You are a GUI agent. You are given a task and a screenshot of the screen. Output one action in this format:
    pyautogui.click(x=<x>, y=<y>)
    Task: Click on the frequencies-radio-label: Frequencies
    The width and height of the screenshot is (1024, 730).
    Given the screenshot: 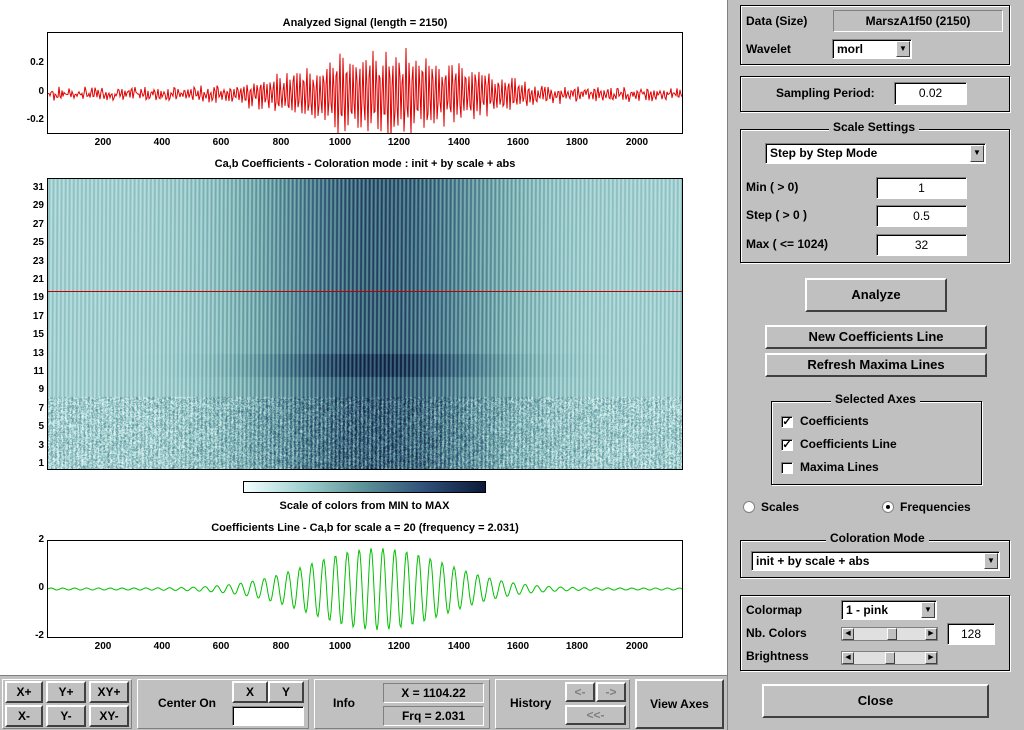 What is the action you would take?
    pyautogui.click(x=935, y=507)
    